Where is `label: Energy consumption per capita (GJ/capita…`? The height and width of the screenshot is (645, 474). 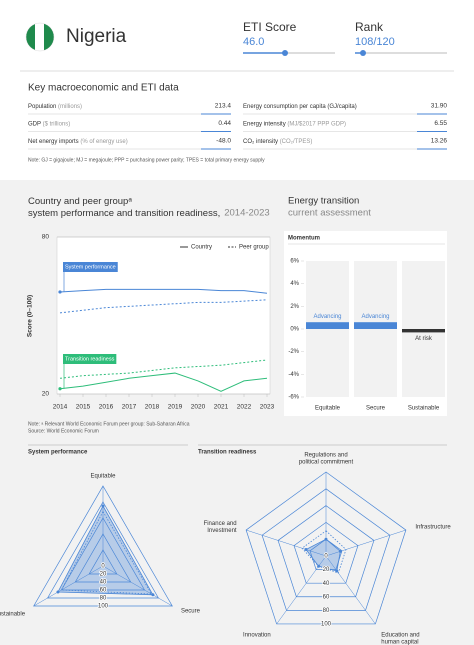 label: Energy consumption per capita (GJ/capita… is located at coordinates (300, 107).